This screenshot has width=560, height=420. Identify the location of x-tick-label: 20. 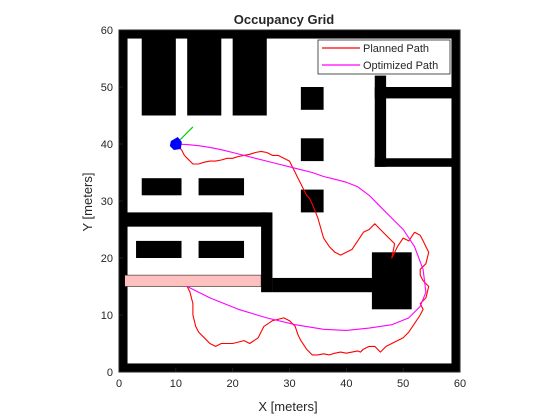
(233, 384).